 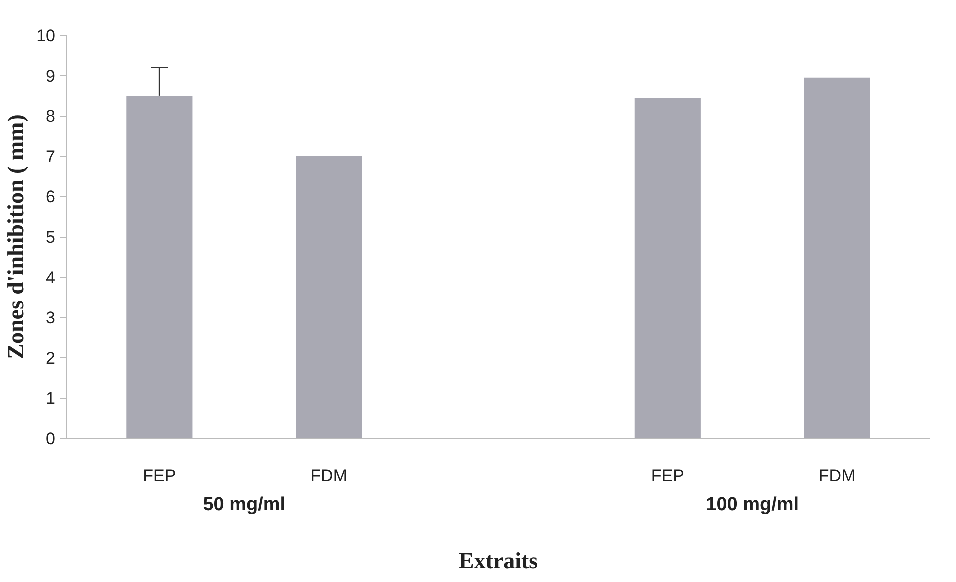 What do you see at coordinates (51, 76) in the screenshot?
I see `y-tick-label: 9` at bounding box center [51, 76].